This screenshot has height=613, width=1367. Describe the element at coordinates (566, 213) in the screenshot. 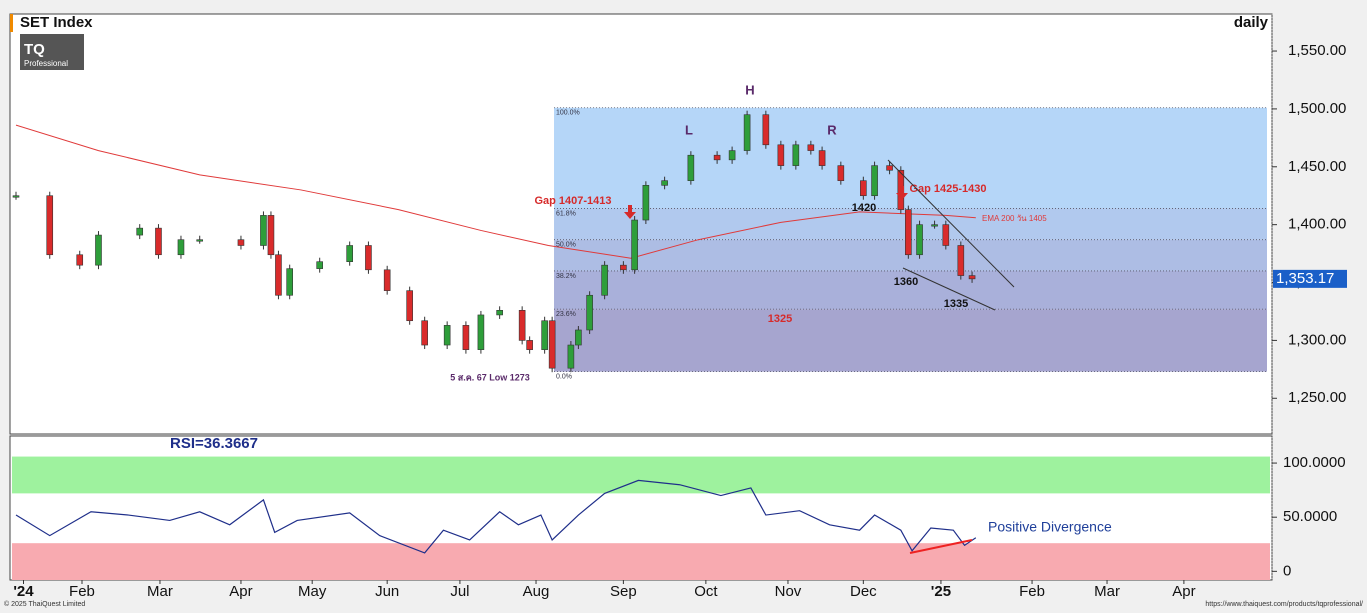

I see `fib-label: 61.8%` at that location.